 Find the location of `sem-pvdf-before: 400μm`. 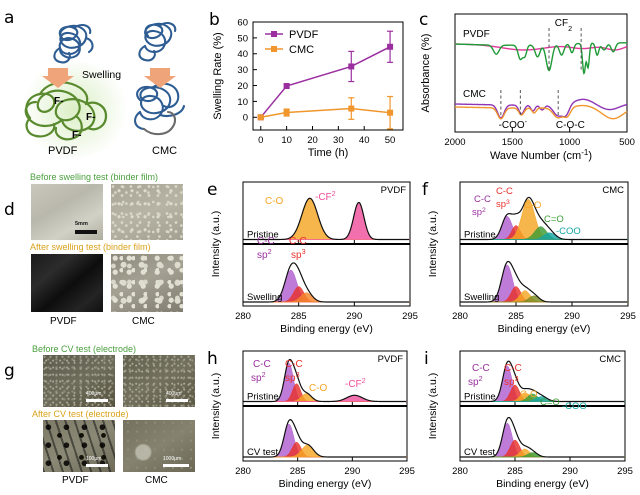

sem-pvdf-before: 400μm is located at coordinates (79, 381).